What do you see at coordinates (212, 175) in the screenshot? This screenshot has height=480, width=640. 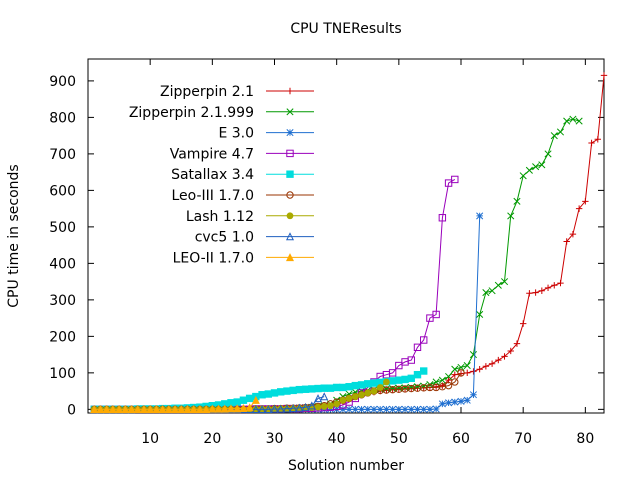 I see `legend-label: Satallax 3.4` at bounding box center [212, 175].